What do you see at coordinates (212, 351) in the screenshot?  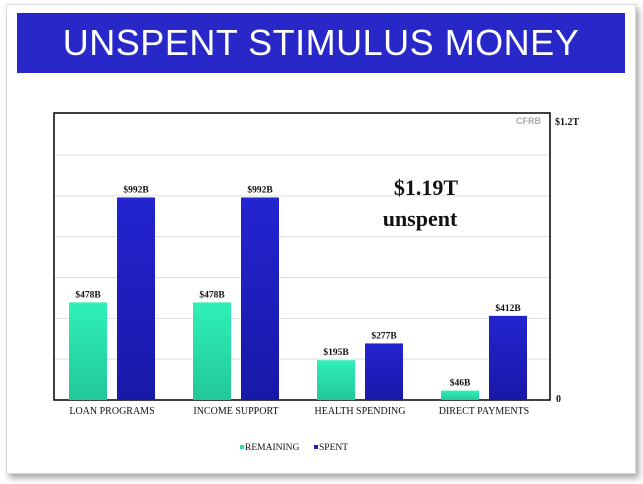 I see `bar-remaining-income-support` at bounding box center [212, 351].